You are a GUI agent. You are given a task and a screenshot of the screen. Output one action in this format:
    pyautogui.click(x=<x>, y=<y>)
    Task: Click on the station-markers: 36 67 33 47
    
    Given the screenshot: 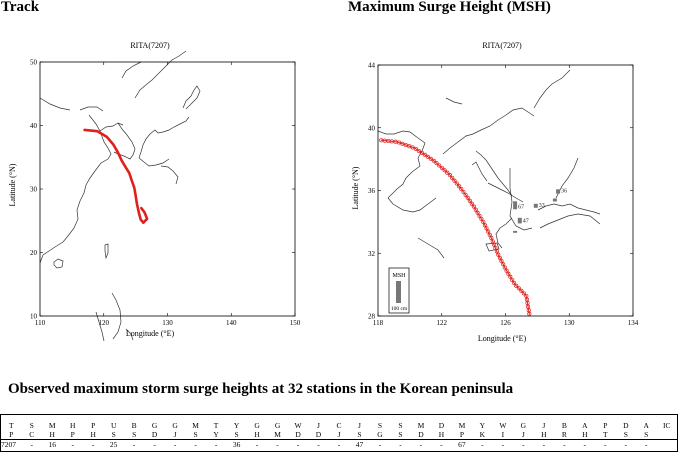 What is the action you would take?
    pyautogui.click(x=540, y=211)
    